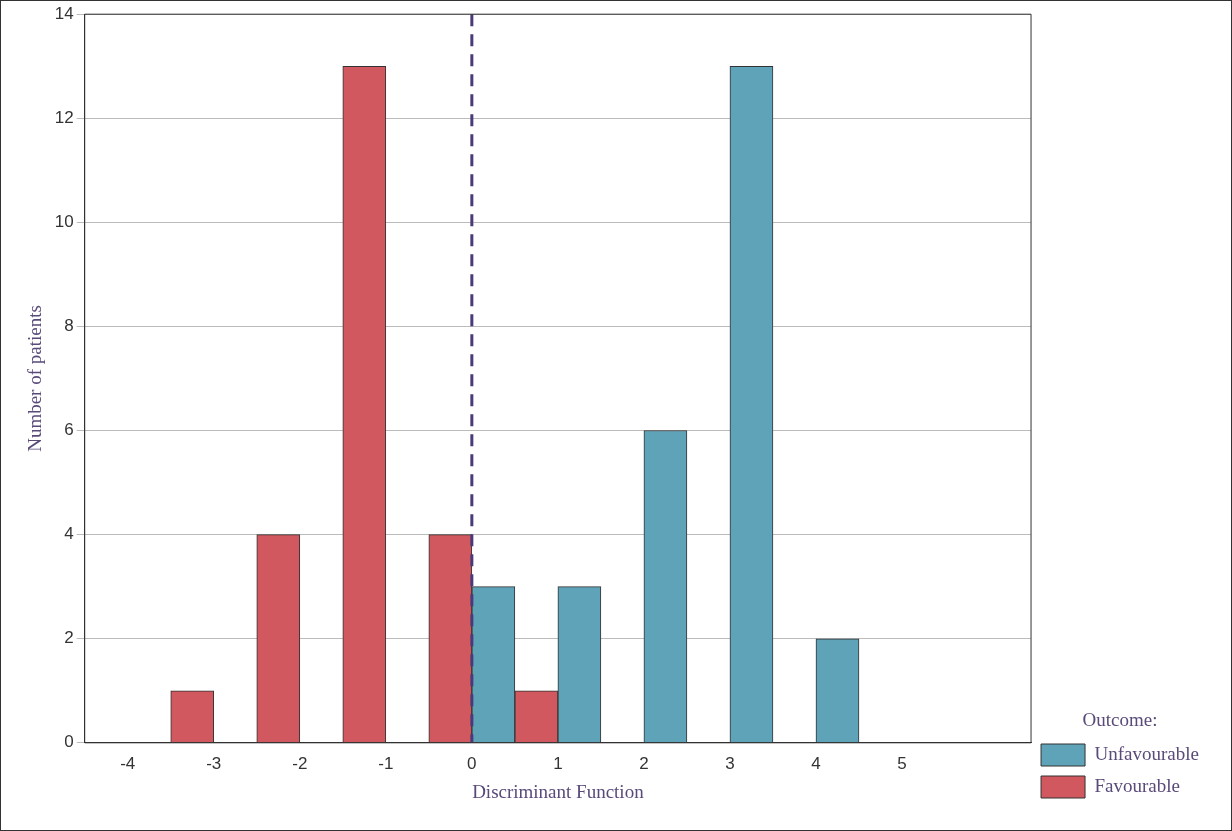  I want to click on y-tick-label: 8, so click(69, 326).